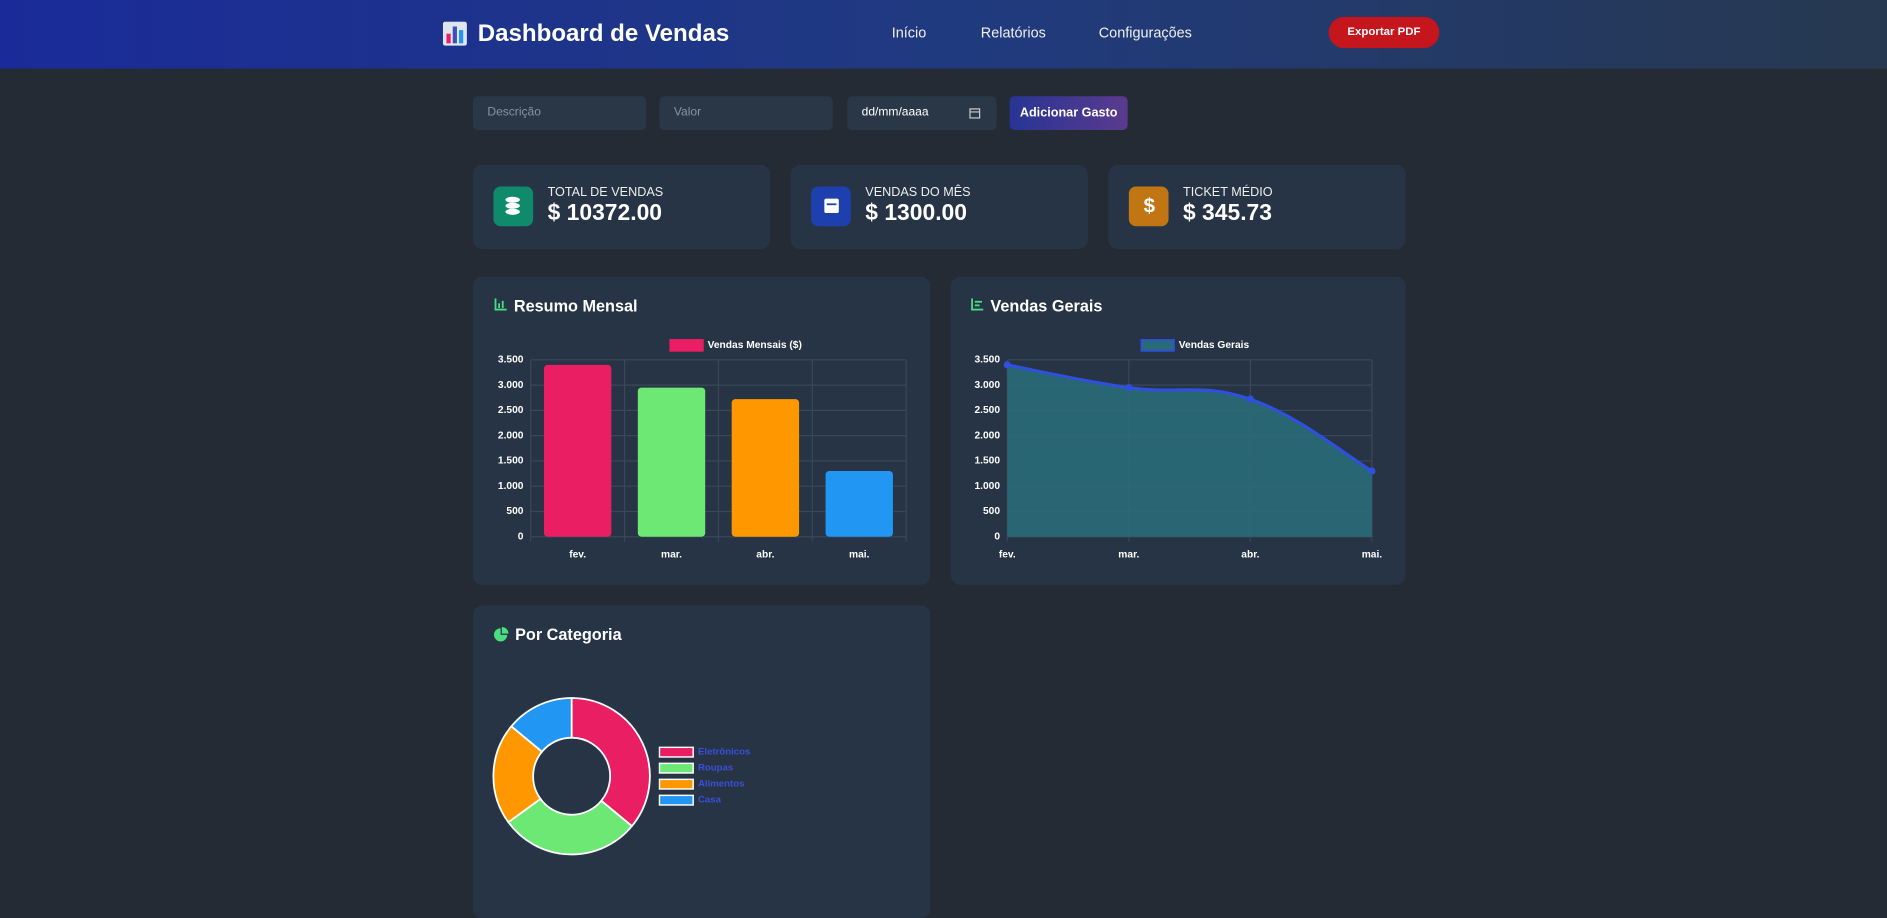 The height and width of the screenshot is (918, 1887). What do you see at coordinates (1214, 345) in the screenshot?
I see `legend-label: Vendas Gerais` at bounding box center [1214, 345].